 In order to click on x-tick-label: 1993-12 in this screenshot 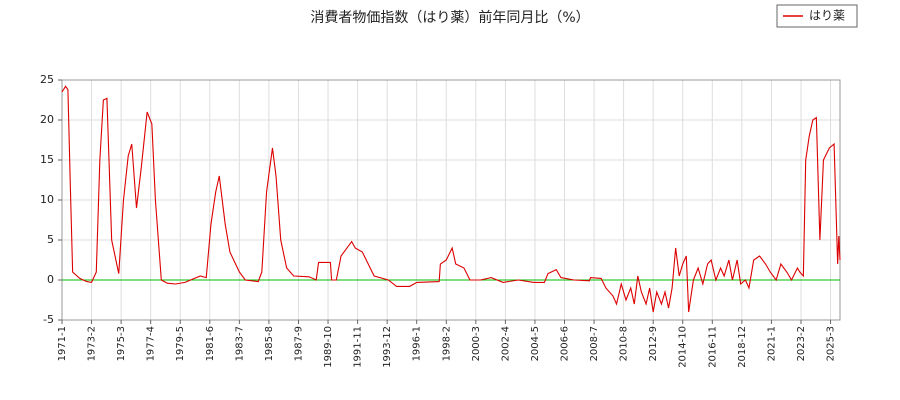, I will do `click(387, 347)`.